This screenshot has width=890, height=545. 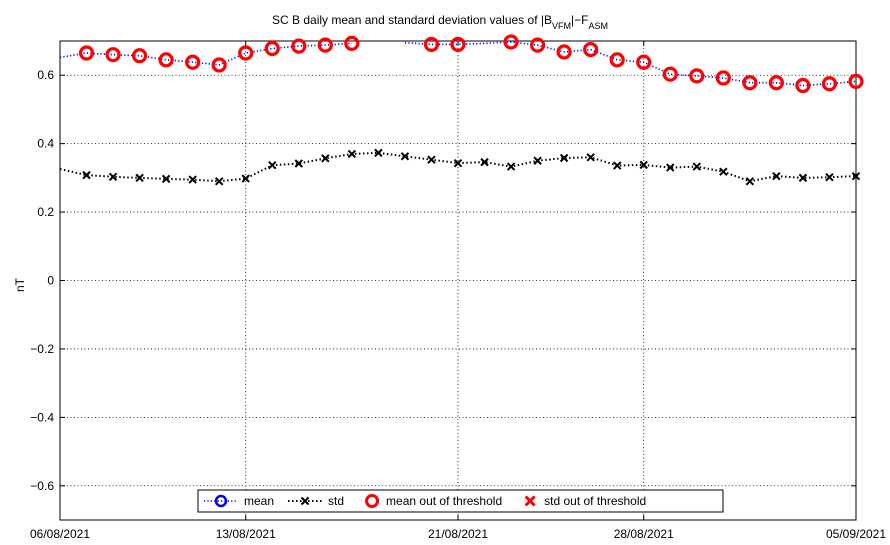 I want to click on legend-label: std out of threshold, so click(x=595, y=501).